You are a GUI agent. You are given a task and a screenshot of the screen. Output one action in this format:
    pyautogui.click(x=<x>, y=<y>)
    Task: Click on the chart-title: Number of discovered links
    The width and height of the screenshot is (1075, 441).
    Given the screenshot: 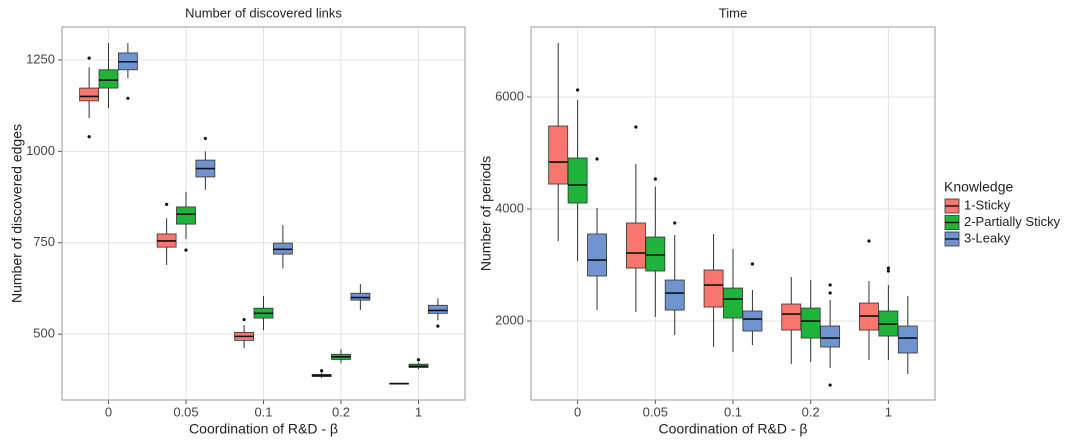 What is the action you would take?
    pyautogui.click(x=263, y=12)
    